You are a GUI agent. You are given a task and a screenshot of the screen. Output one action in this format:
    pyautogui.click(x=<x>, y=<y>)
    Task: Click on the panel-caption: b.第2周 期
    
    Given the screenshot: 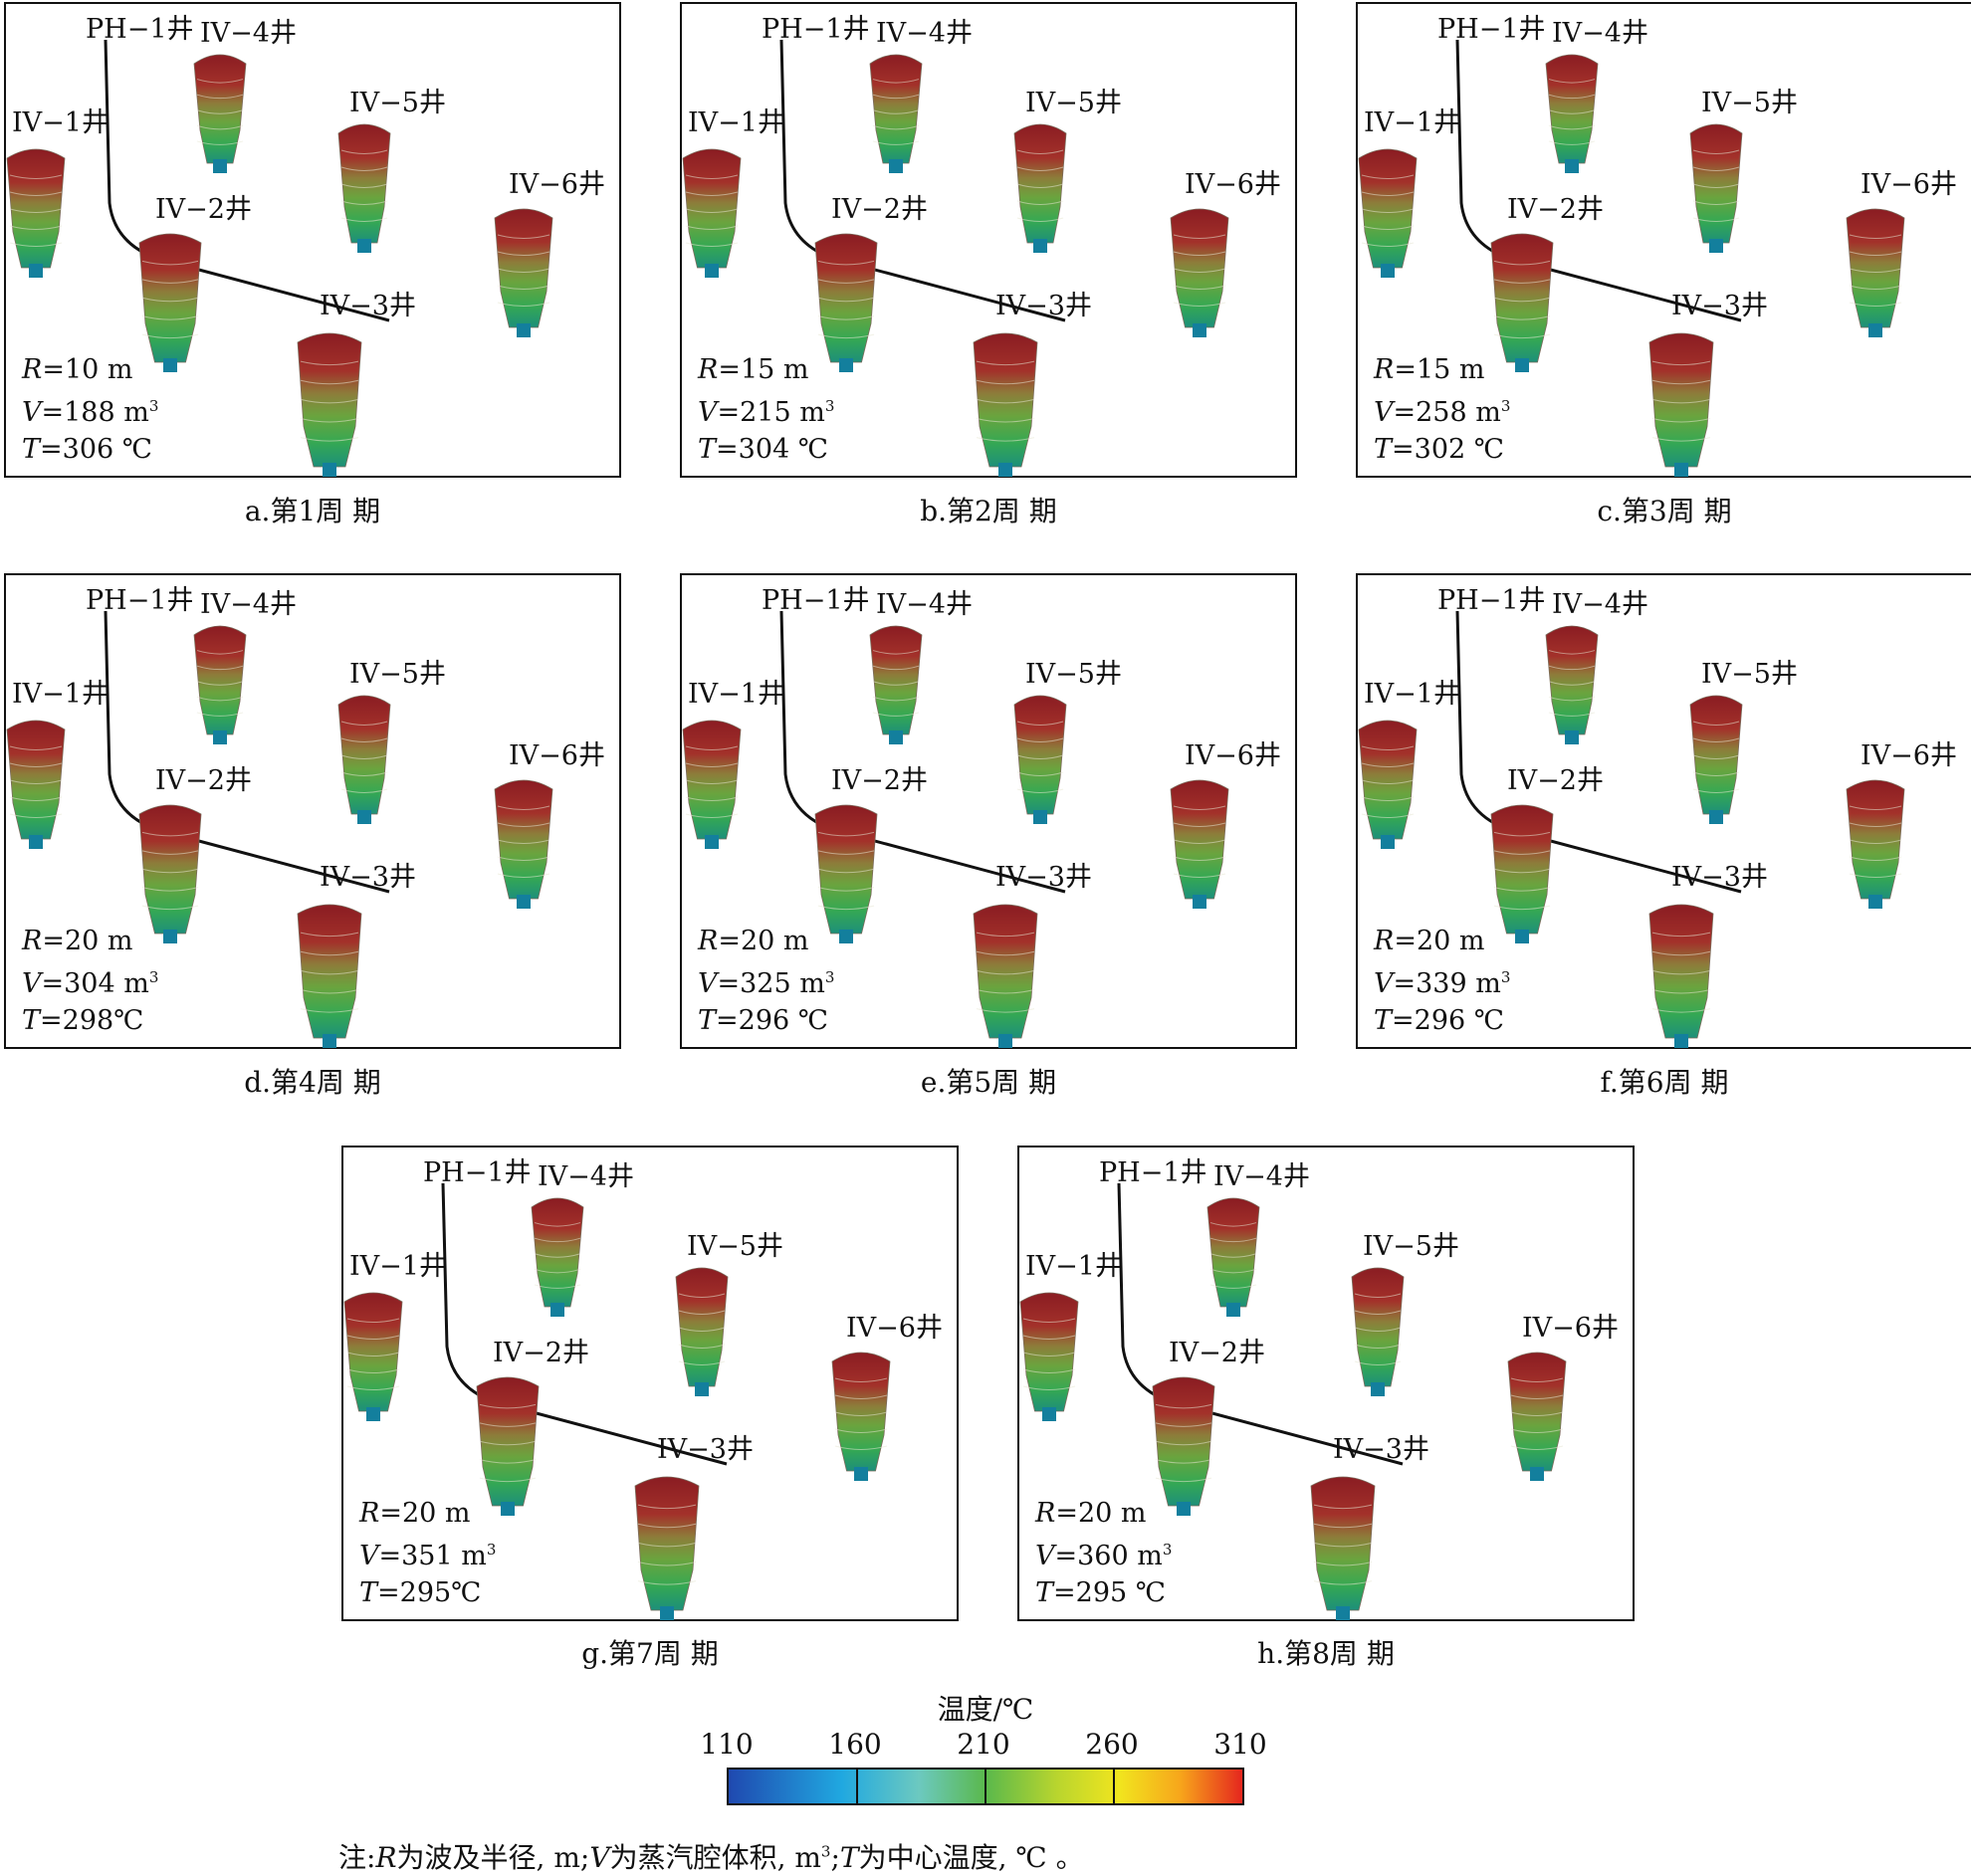 What is the action you would take?
    pyautogui.click(x=988, y=511)
    